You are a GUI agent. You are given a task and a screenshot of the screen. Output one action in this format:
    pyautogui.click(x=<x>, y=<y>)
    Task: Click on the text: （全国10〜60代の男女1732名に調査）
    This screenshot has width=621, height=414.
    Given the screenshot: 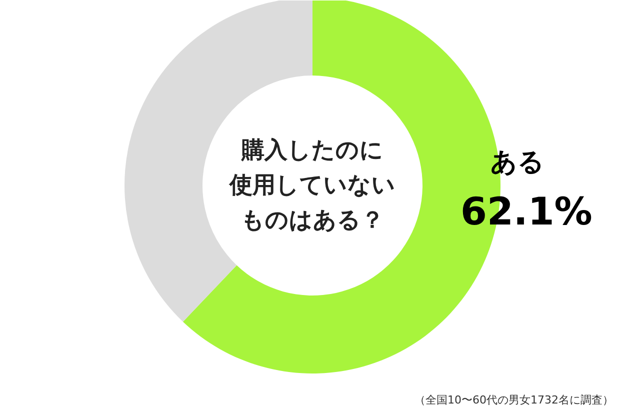 What is the action you would take?
    pyautogui.click(x=514, y=400)
    